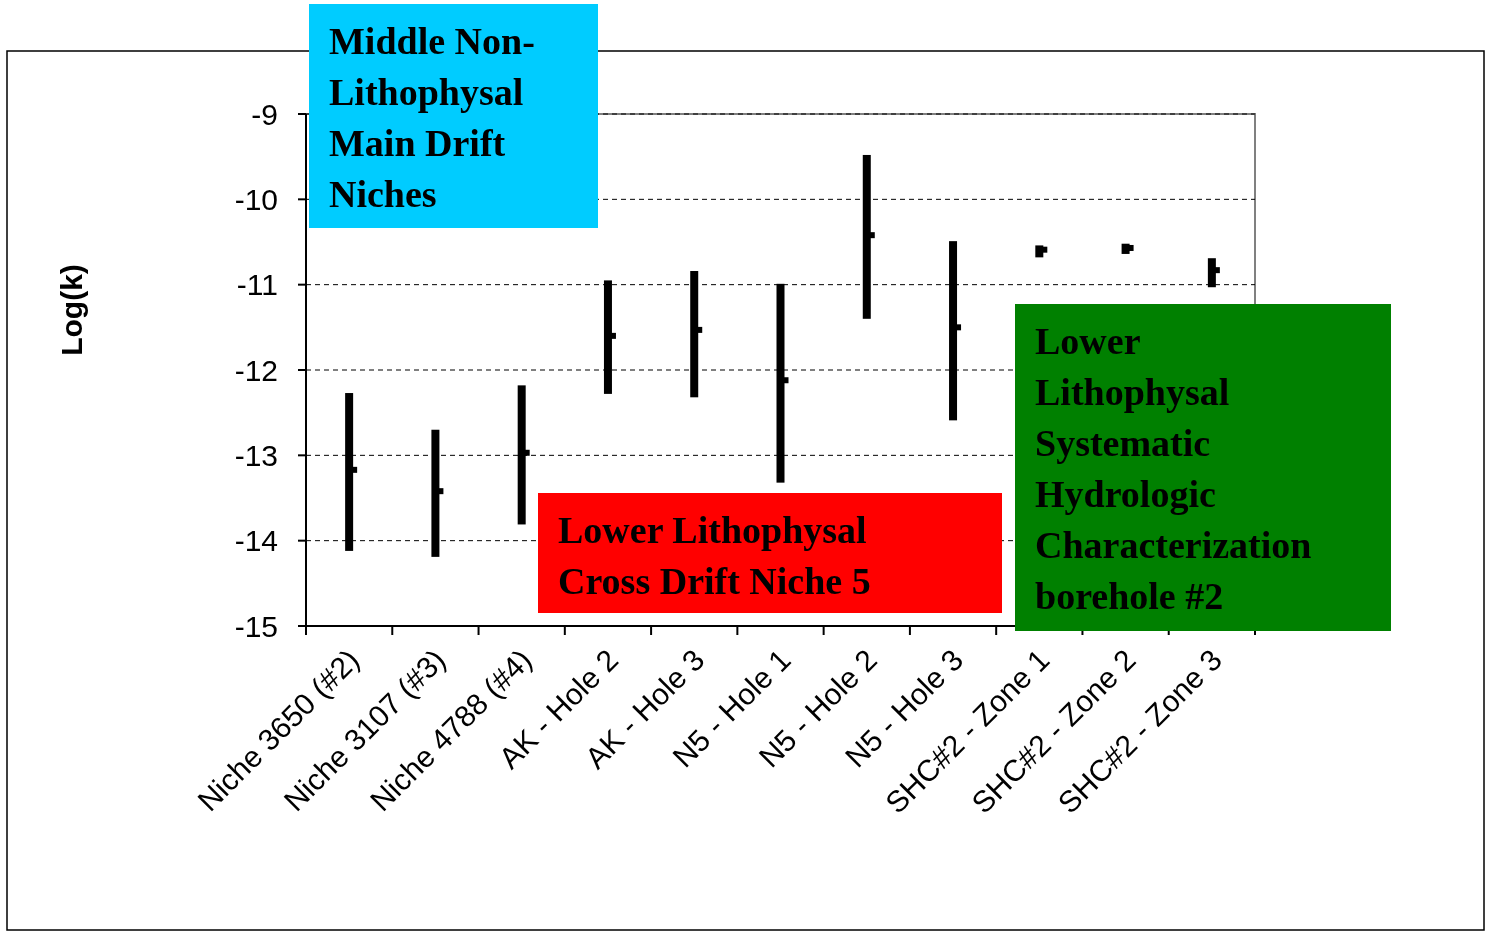 This screenshot has width=1485, height=934. I want to click on annotation: Lower Lithophysal Systematic Hydrologic Characterization borehole #2, so click(1173, 468).